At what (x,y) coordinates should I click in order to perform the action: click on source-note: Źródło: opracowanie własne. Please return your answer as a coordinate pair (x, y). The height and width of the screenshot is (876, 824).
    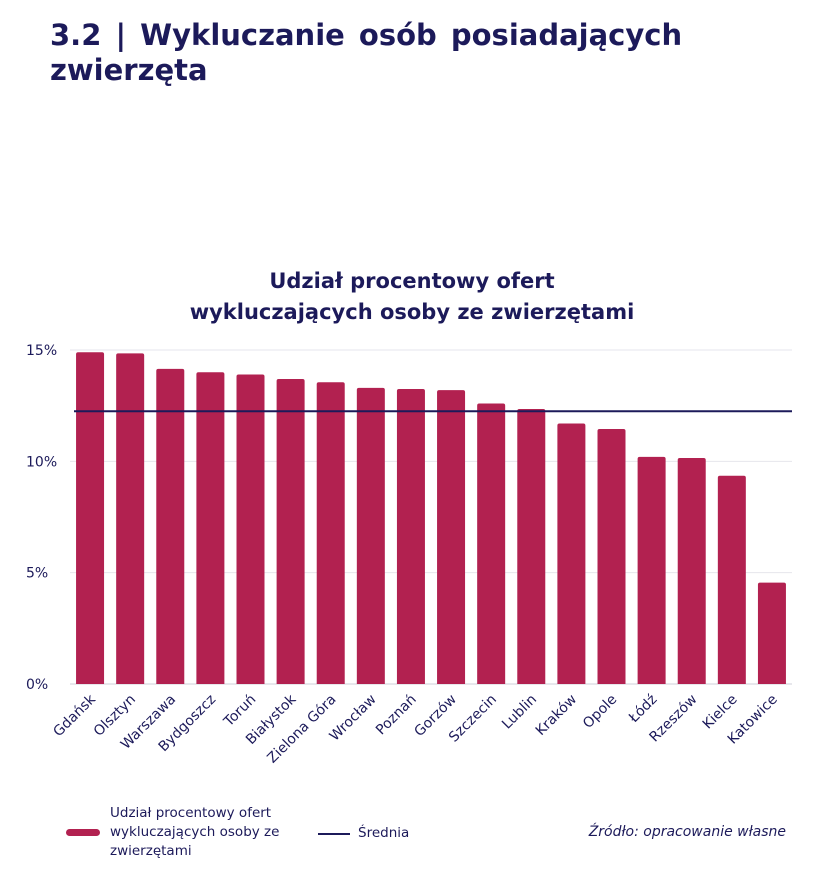
    Looking at the image, I should click on (687, 832).